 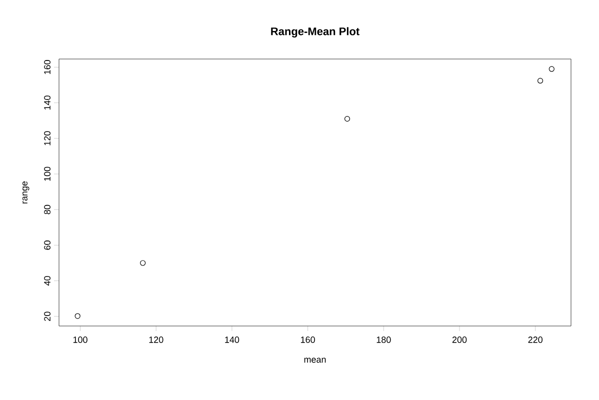 I want to click on y-tick-label: 120, so click(x=47, y=138).